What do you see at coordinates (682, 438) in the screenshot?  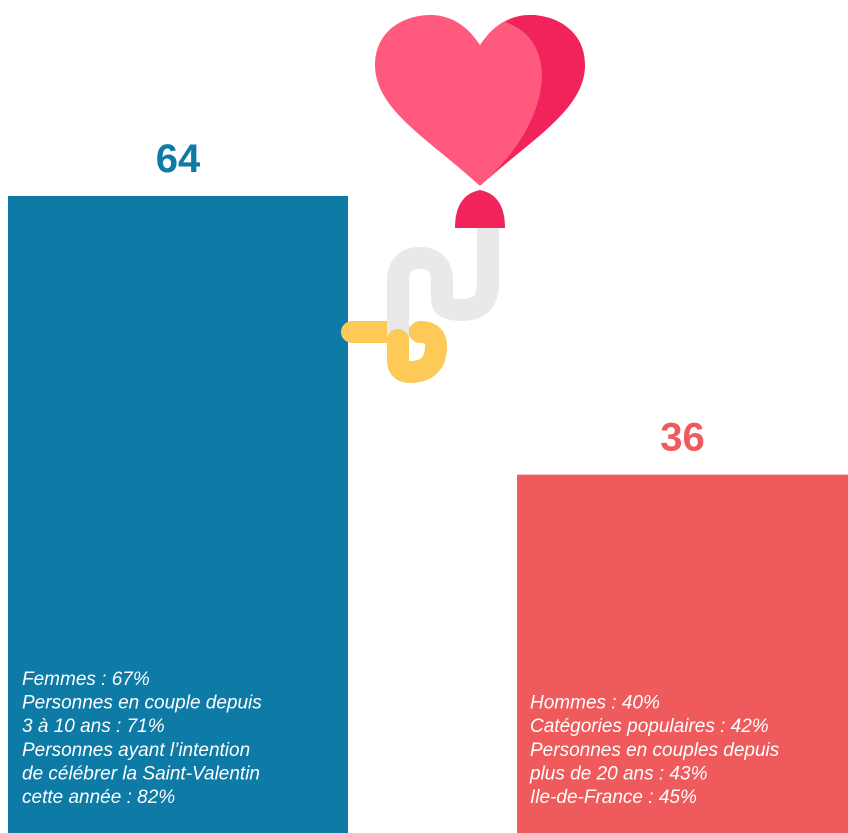 I see `value-label: 36` at bounding box center [682, 438].